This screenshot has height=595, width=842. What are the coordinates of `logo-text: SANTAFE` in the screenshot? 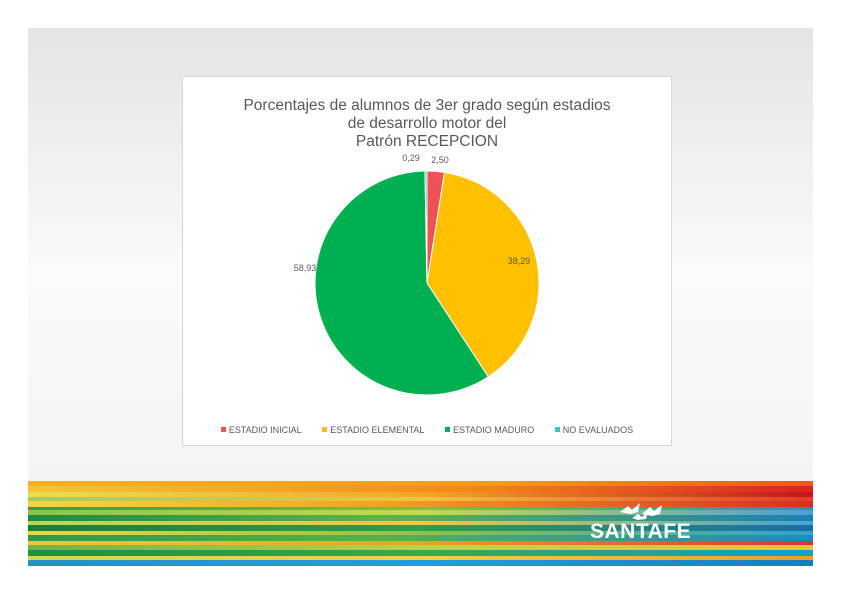 It's located at (641, 531).